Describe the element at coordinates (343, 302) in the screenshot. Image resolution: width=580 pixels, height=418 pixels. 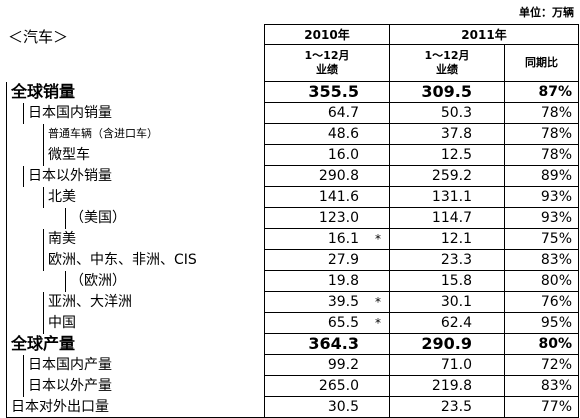
I see `value: 39.5` at that location.